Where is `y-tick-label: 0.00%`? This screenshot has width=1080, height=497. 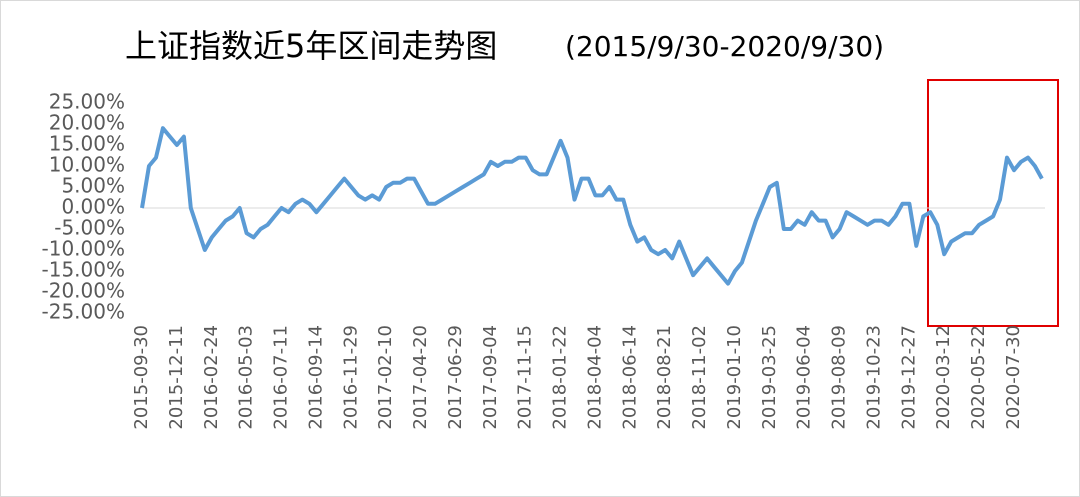
y-tick-label: 0.00% is located at coordinates (93, 207).